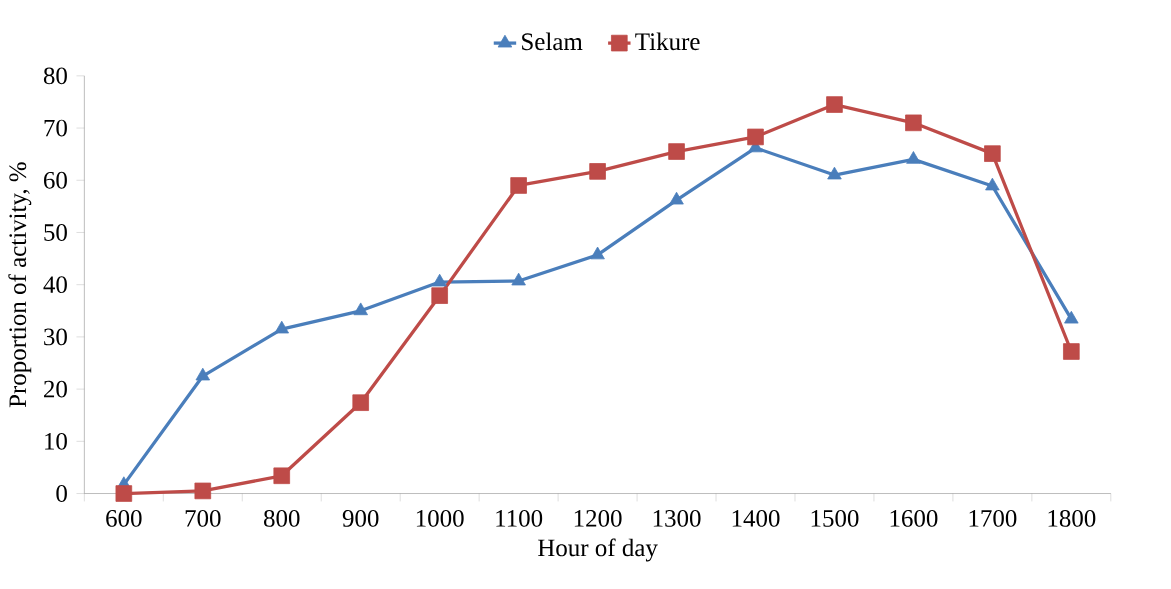 Image resolution: width=1171 pixels, height=589 pixels. What do you see at coordinates (61, 493) in the screenshot?
I see `y-tick-label: 0` at bounding box center [61, 493].